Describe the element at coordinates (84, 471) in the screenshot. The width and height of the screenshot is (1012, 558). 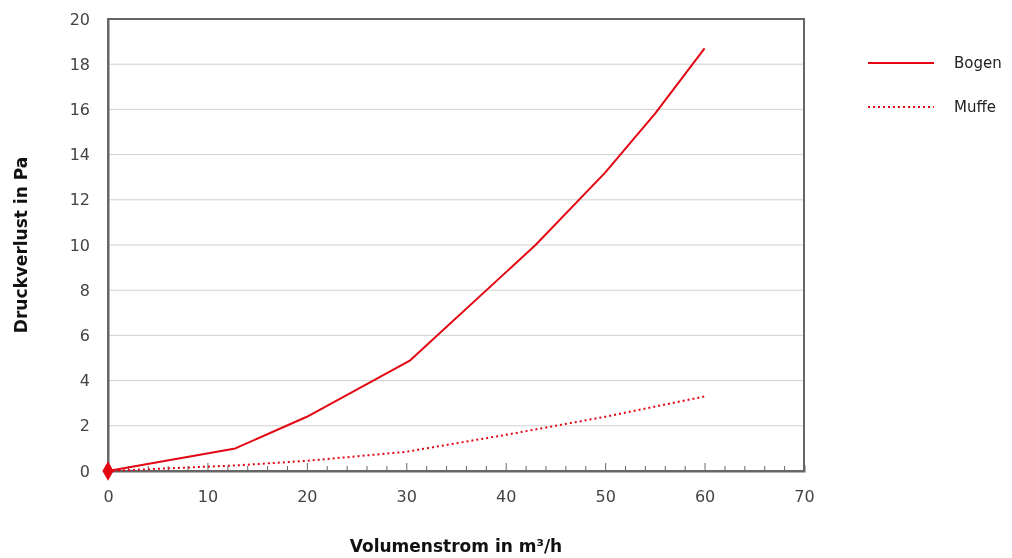
I see `y-tick-label: 0` at that location.